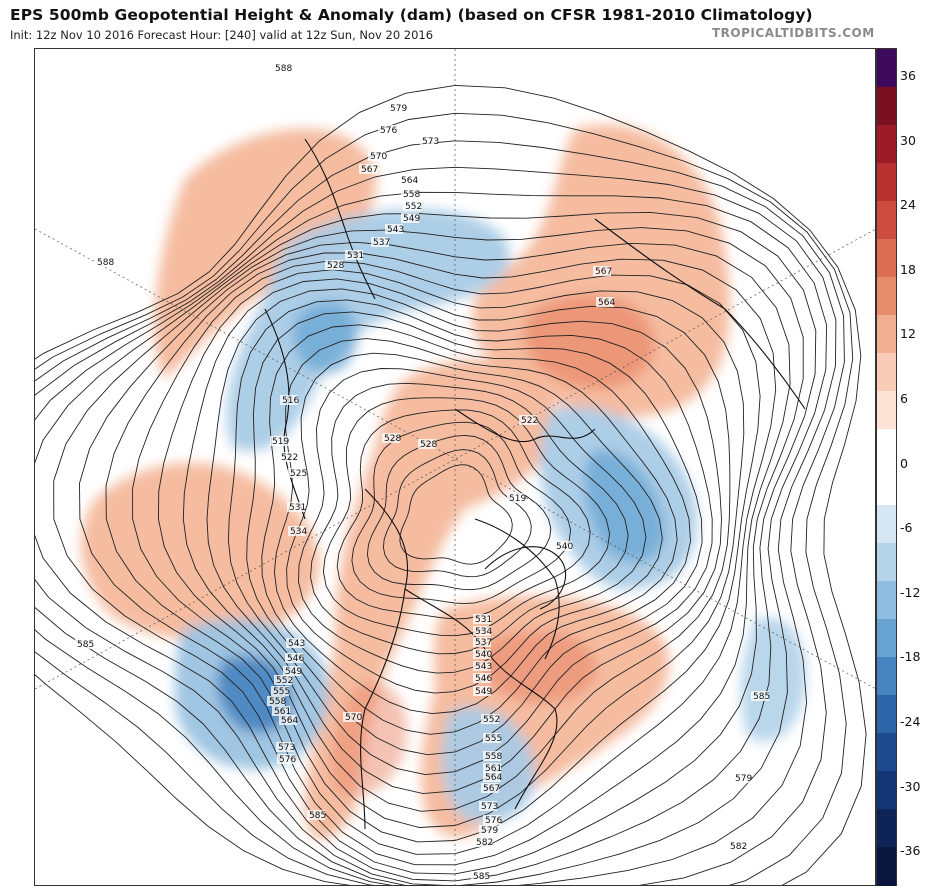 This screenshot has height=896, width=929. I want to click on colorbar-tick-label: 36, so click(908, 75).